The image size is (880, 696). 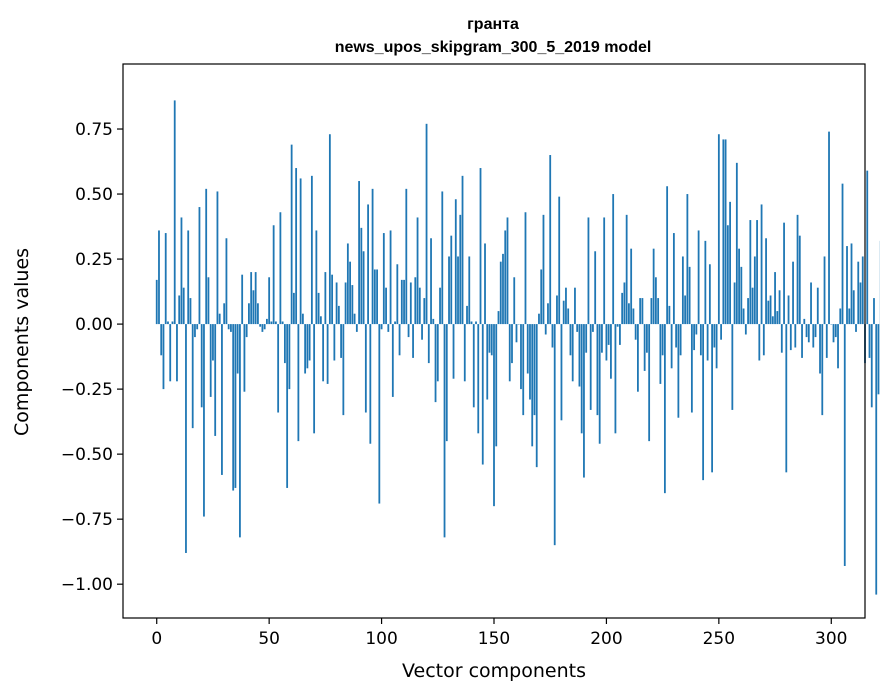 I want to click on x-tick-label: 250, so click(x=719, y=639).